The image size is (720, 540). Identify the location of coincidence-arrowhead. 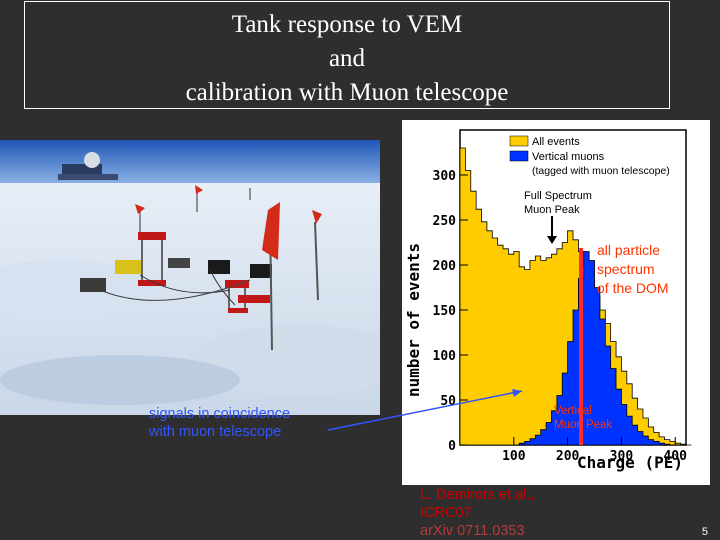
(517, 393).